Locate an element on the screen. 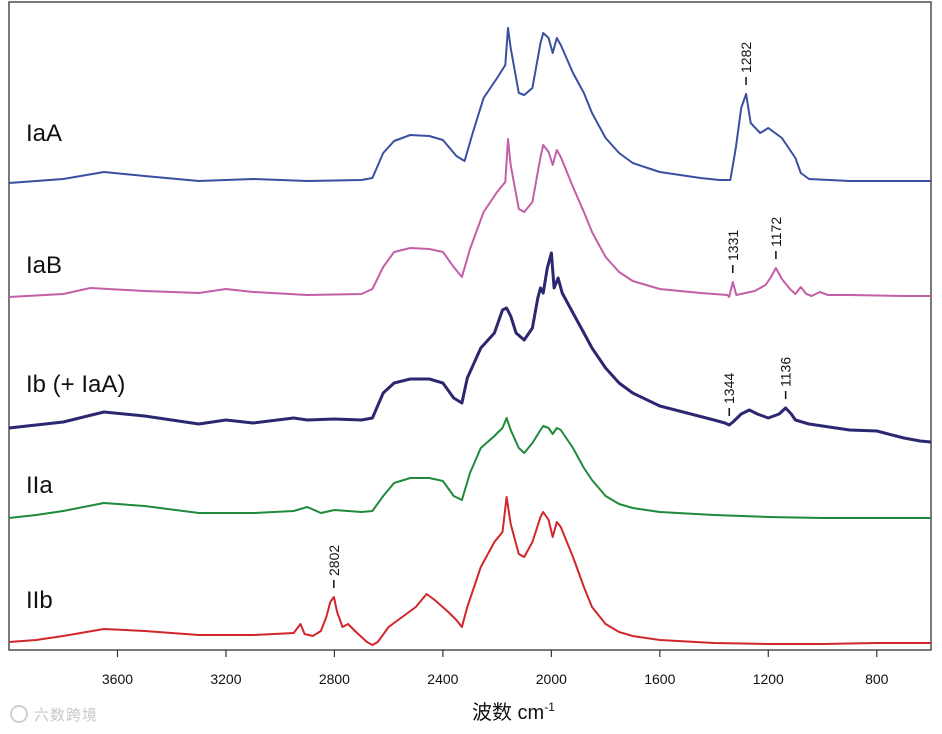  peak-label-1331: 1331 is located at coordinates (733, 245).